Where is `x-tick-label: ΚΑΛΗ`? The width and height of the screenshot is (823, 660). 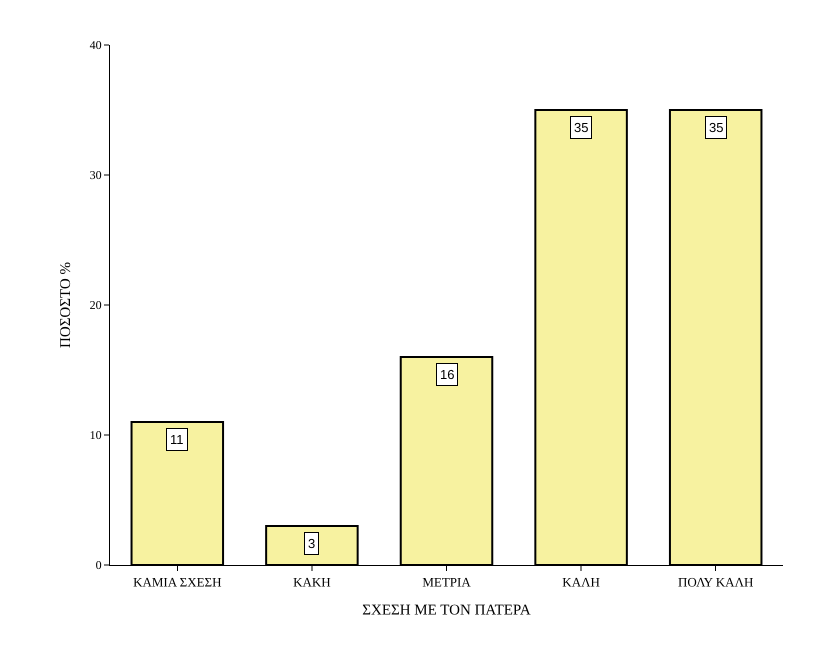
x-tick-label: ΚΑΛΗ is located at coordinates (581, 582).